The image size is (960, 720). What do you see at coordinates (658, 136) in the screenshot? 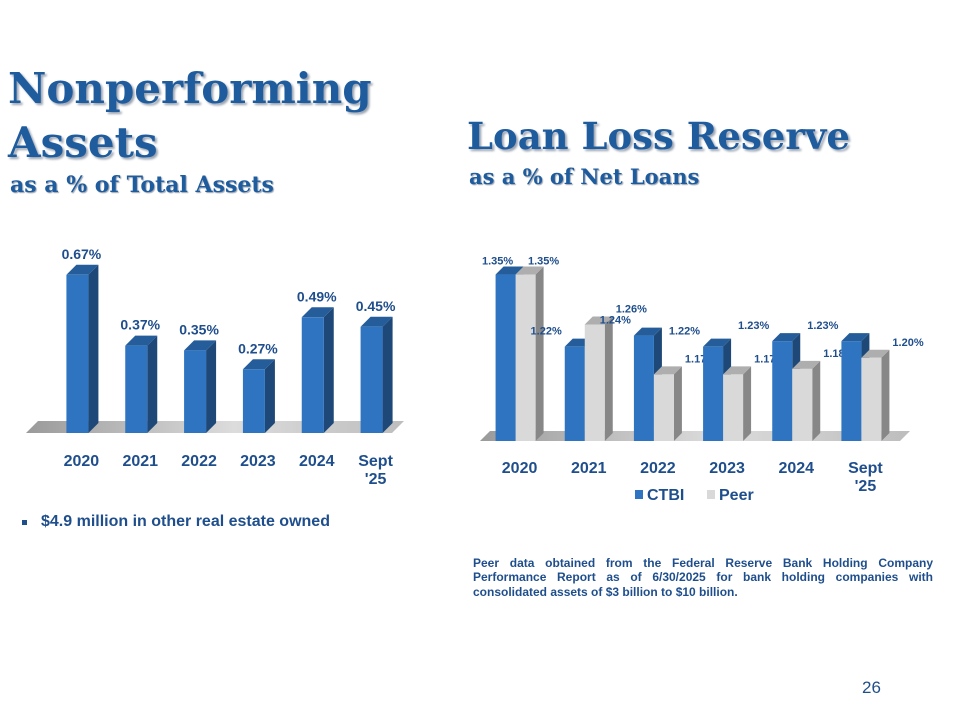
I see `llr-title: Loan Loss Reserve` at bounding box center [658, 136].